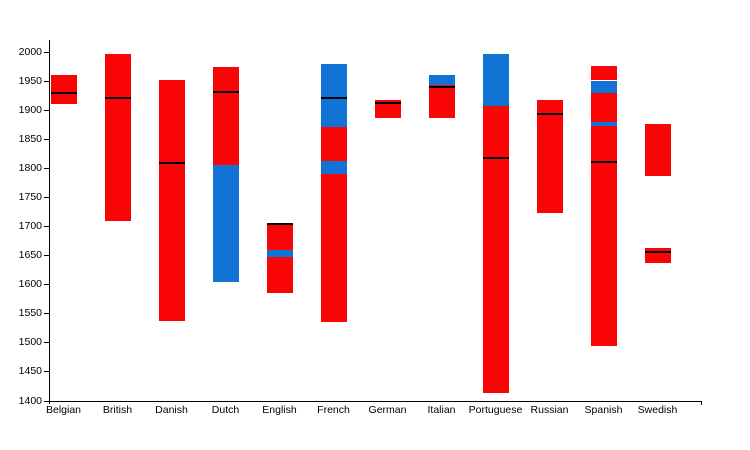  I want to click on y-tick-label: 1600, so click(30, 284).